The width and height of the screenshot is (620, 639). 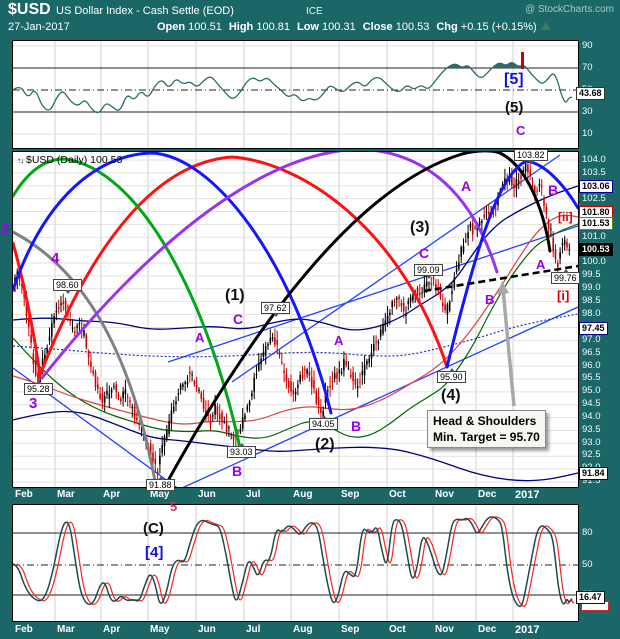 What do you see at coordinates (587, 133) in the screenshot?
I see `rsi-axis-label: 10` at bounding box center [587, 133].